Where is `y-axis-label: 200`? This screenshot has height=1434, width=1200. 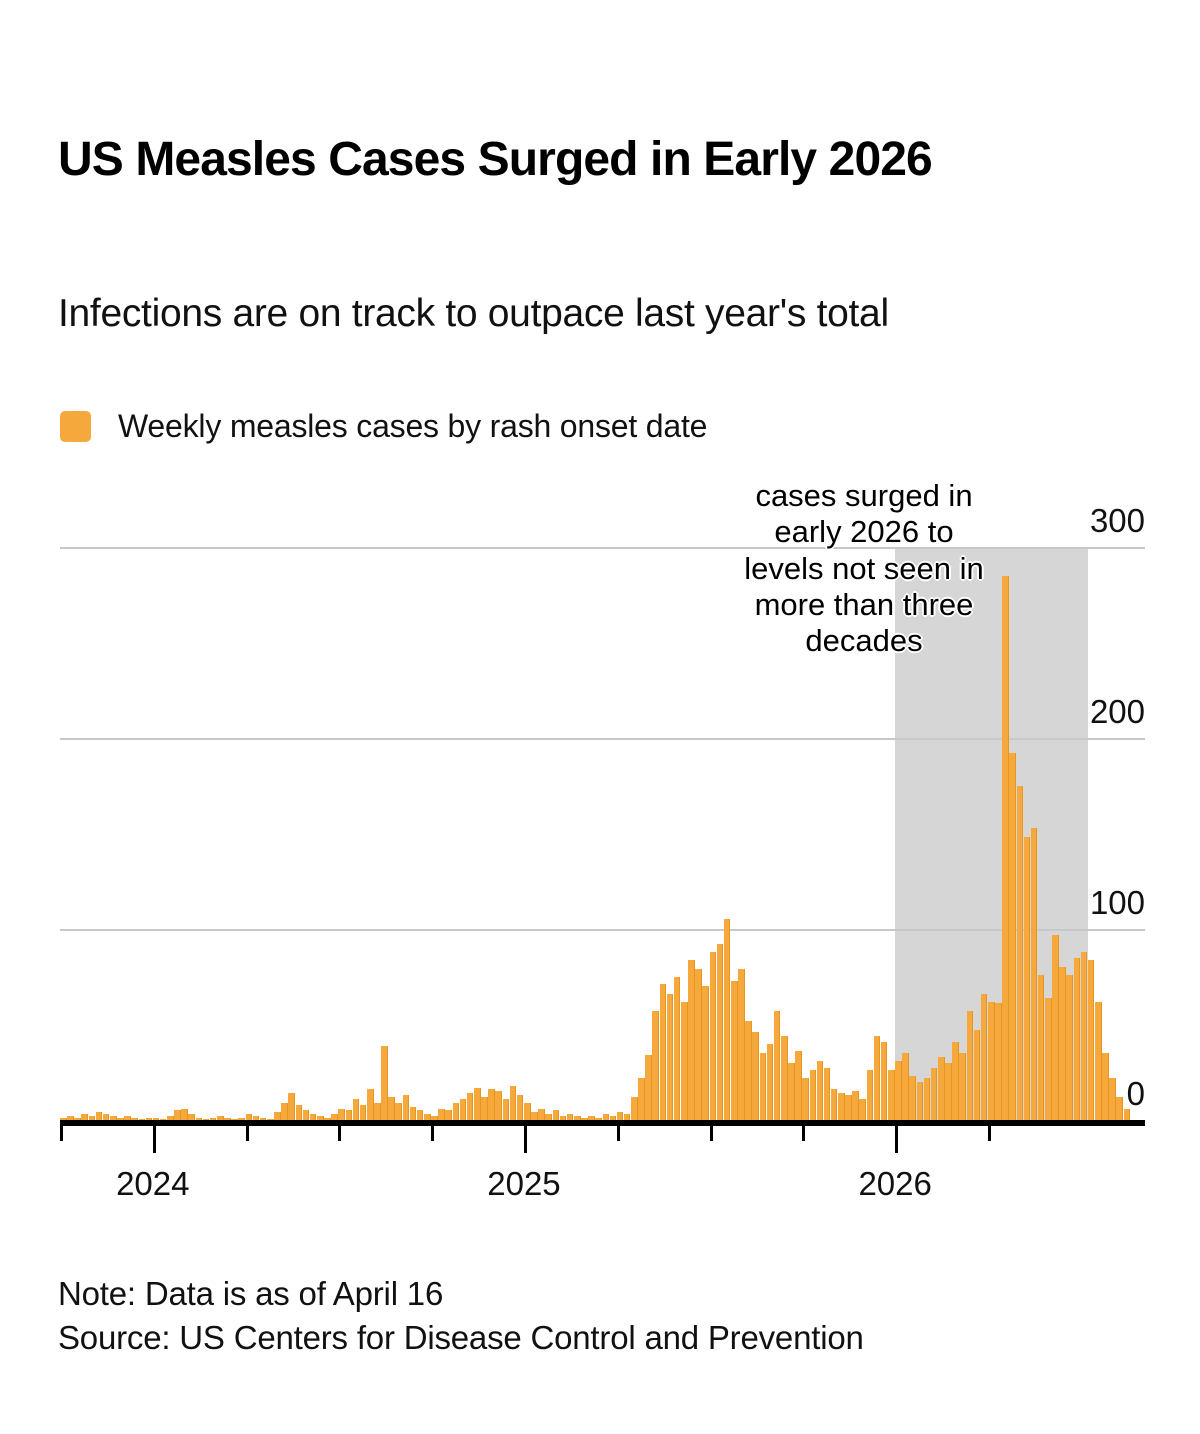 y-axis-label: 200 is located at coordinates (1117, 711).